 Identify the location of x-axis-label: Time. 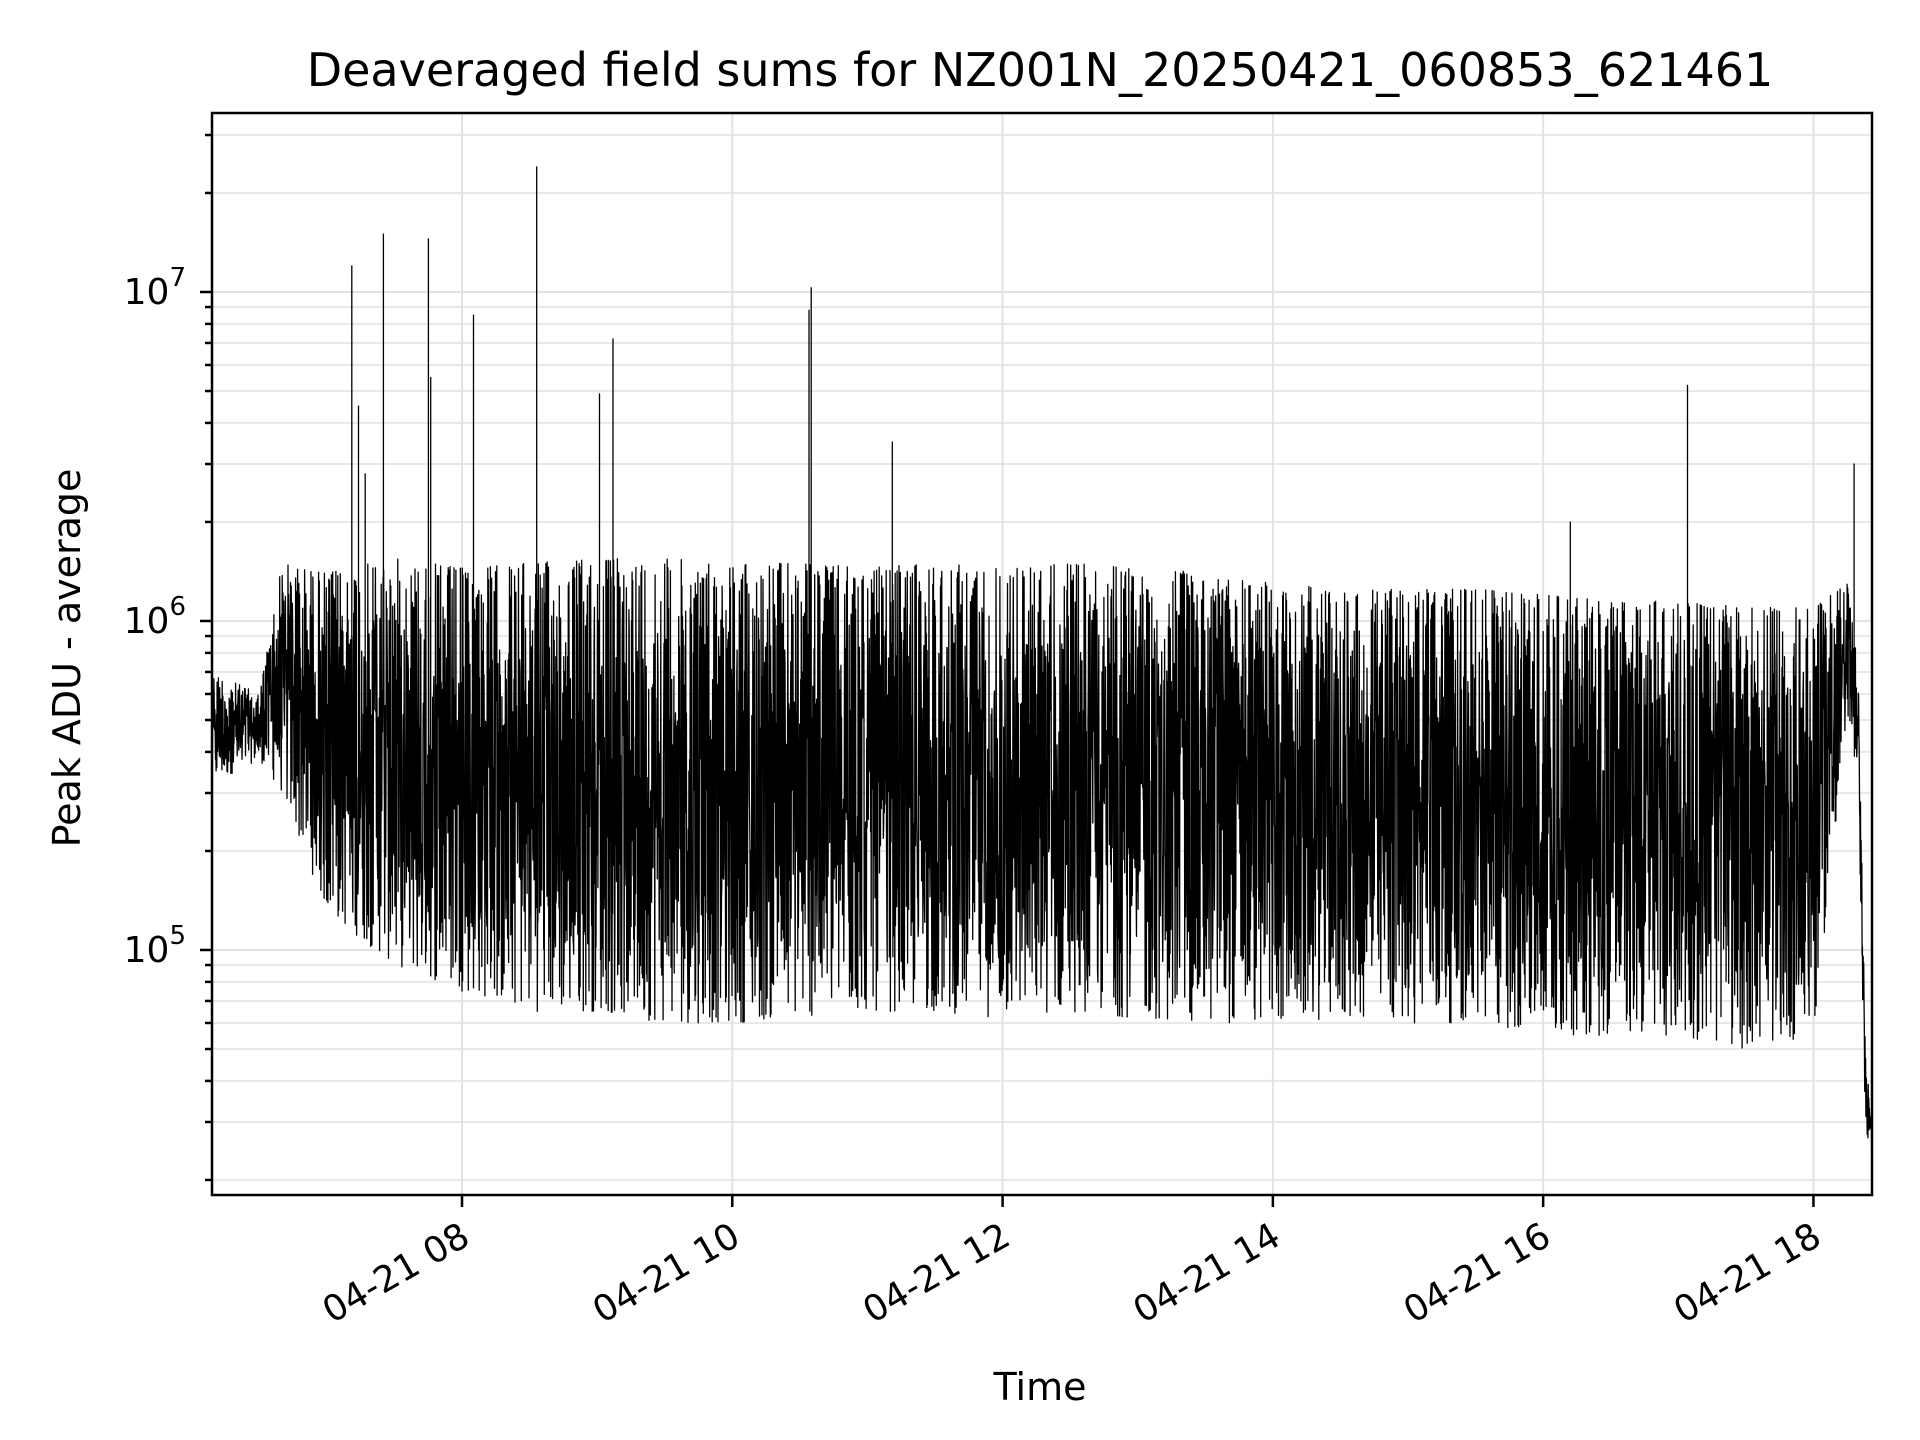
(1040, 1387).